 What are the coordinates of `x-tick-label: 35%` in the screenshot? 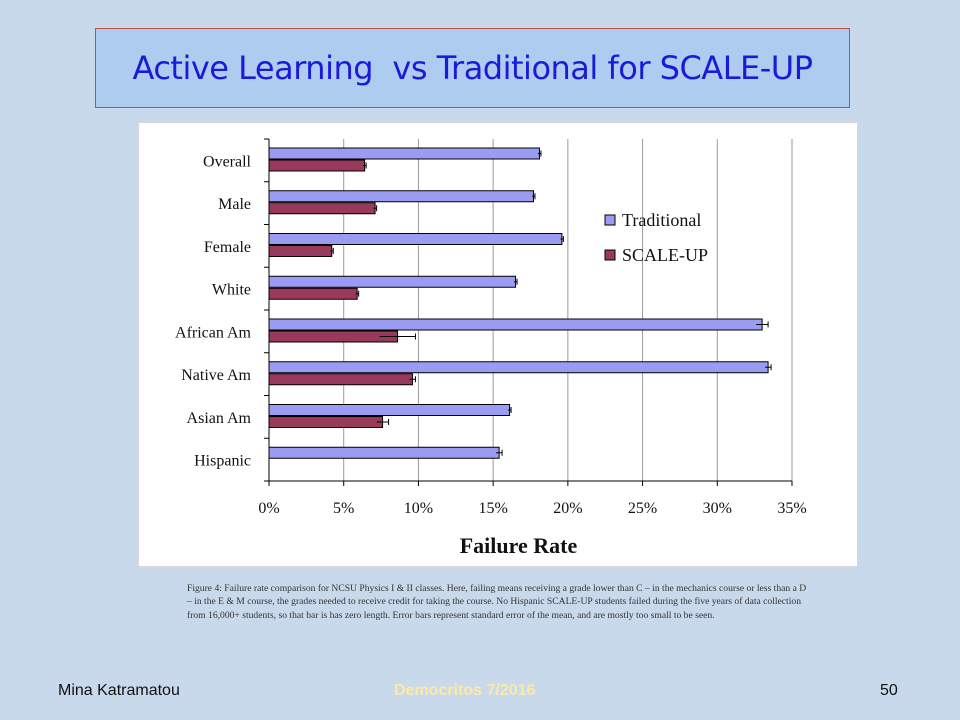 It's located at (791, 508).